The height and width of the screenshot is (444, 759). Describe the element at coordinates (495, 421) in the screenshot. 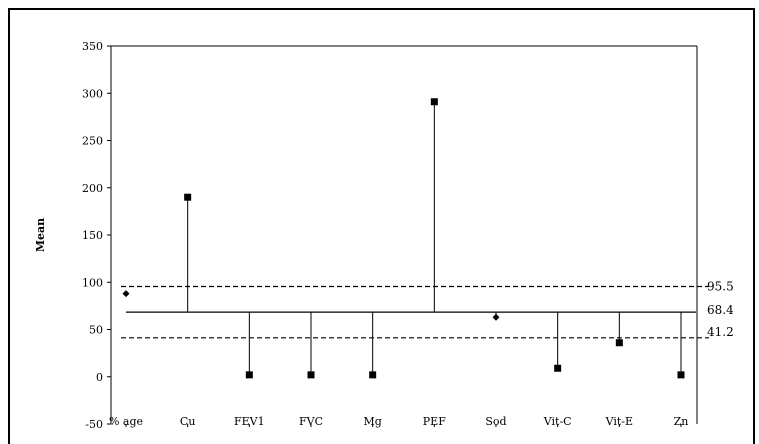

I see `x-tick-label: Sod` at that location.